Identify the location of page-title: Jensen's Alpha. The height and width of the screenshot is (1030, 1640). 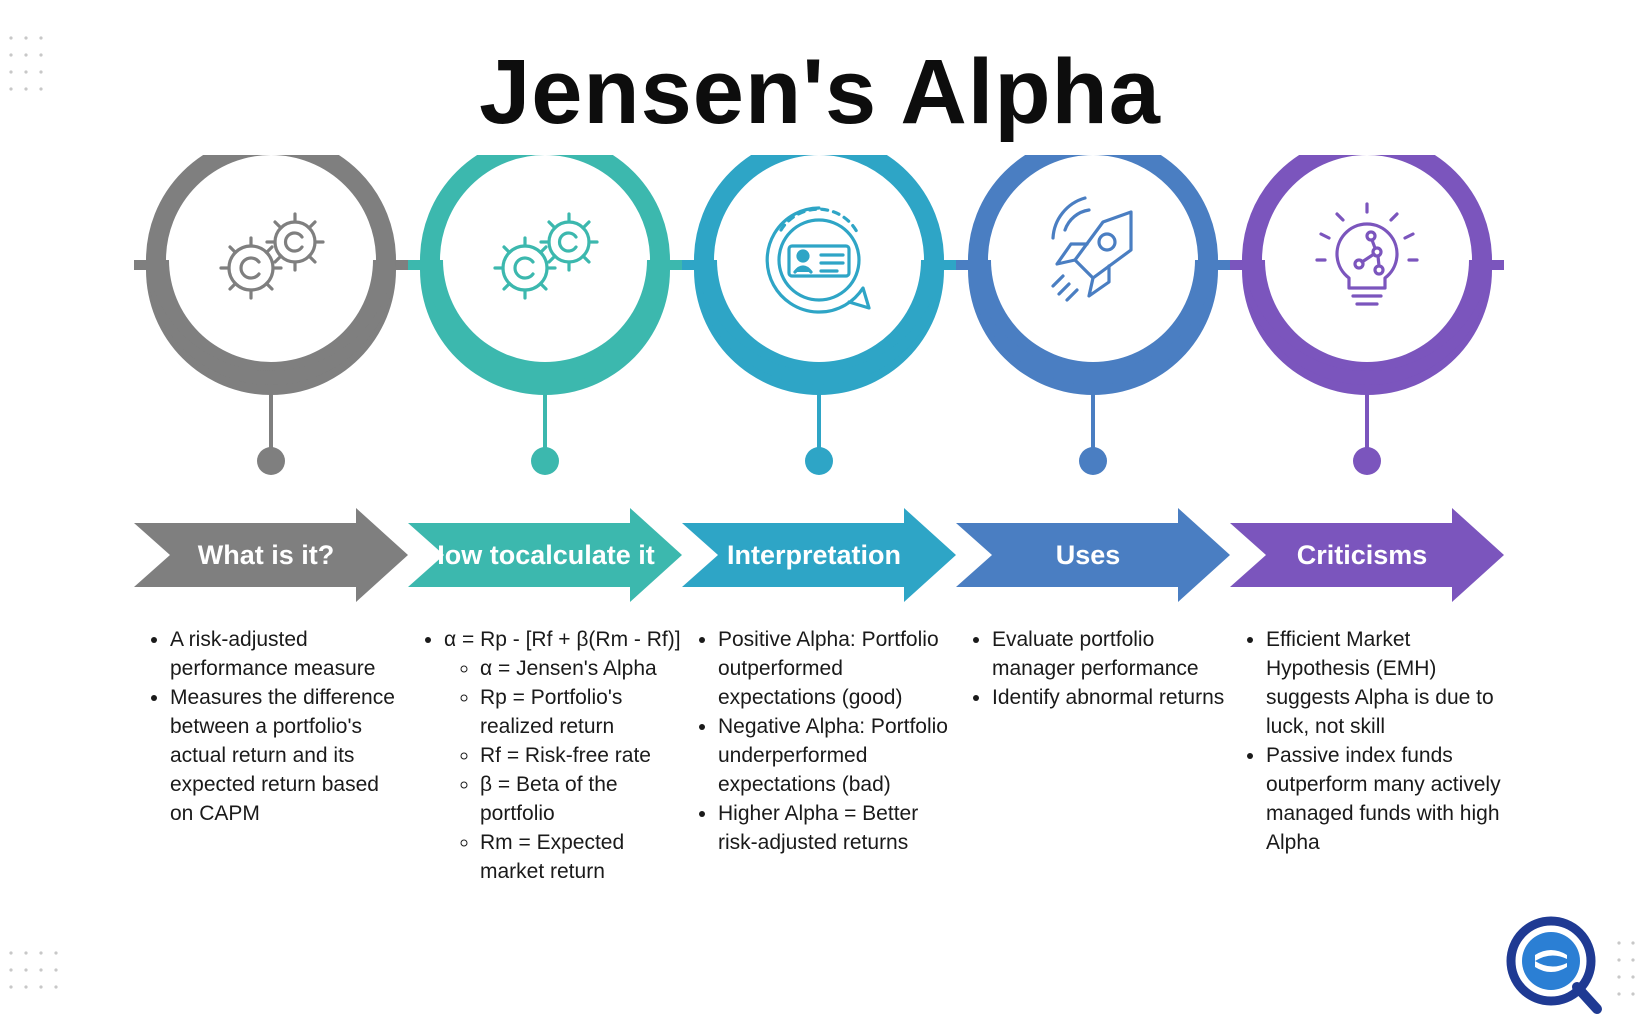
(820, 92).